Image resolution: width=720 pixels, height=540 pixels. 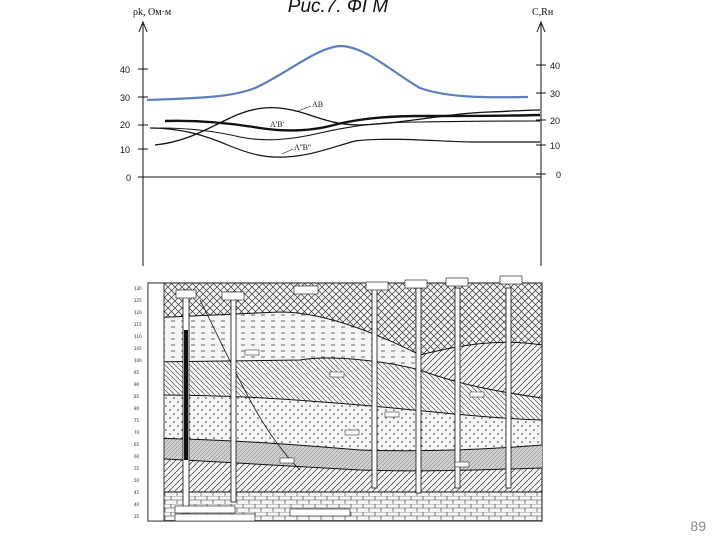 What do you see at coordinates (143, 143) in the screenshot?
I see `left-axis` at bounding box center [143, 143].